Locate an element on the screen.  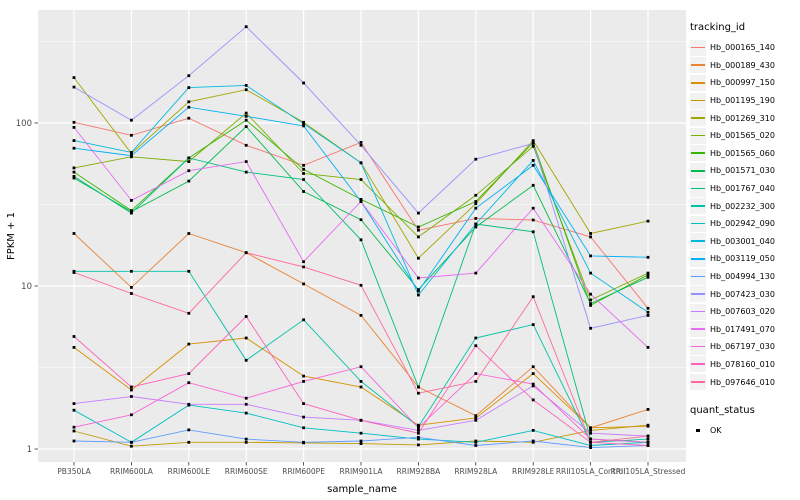
legend-item-label: Hb_007603_020 is located at coordinates (742, 312).